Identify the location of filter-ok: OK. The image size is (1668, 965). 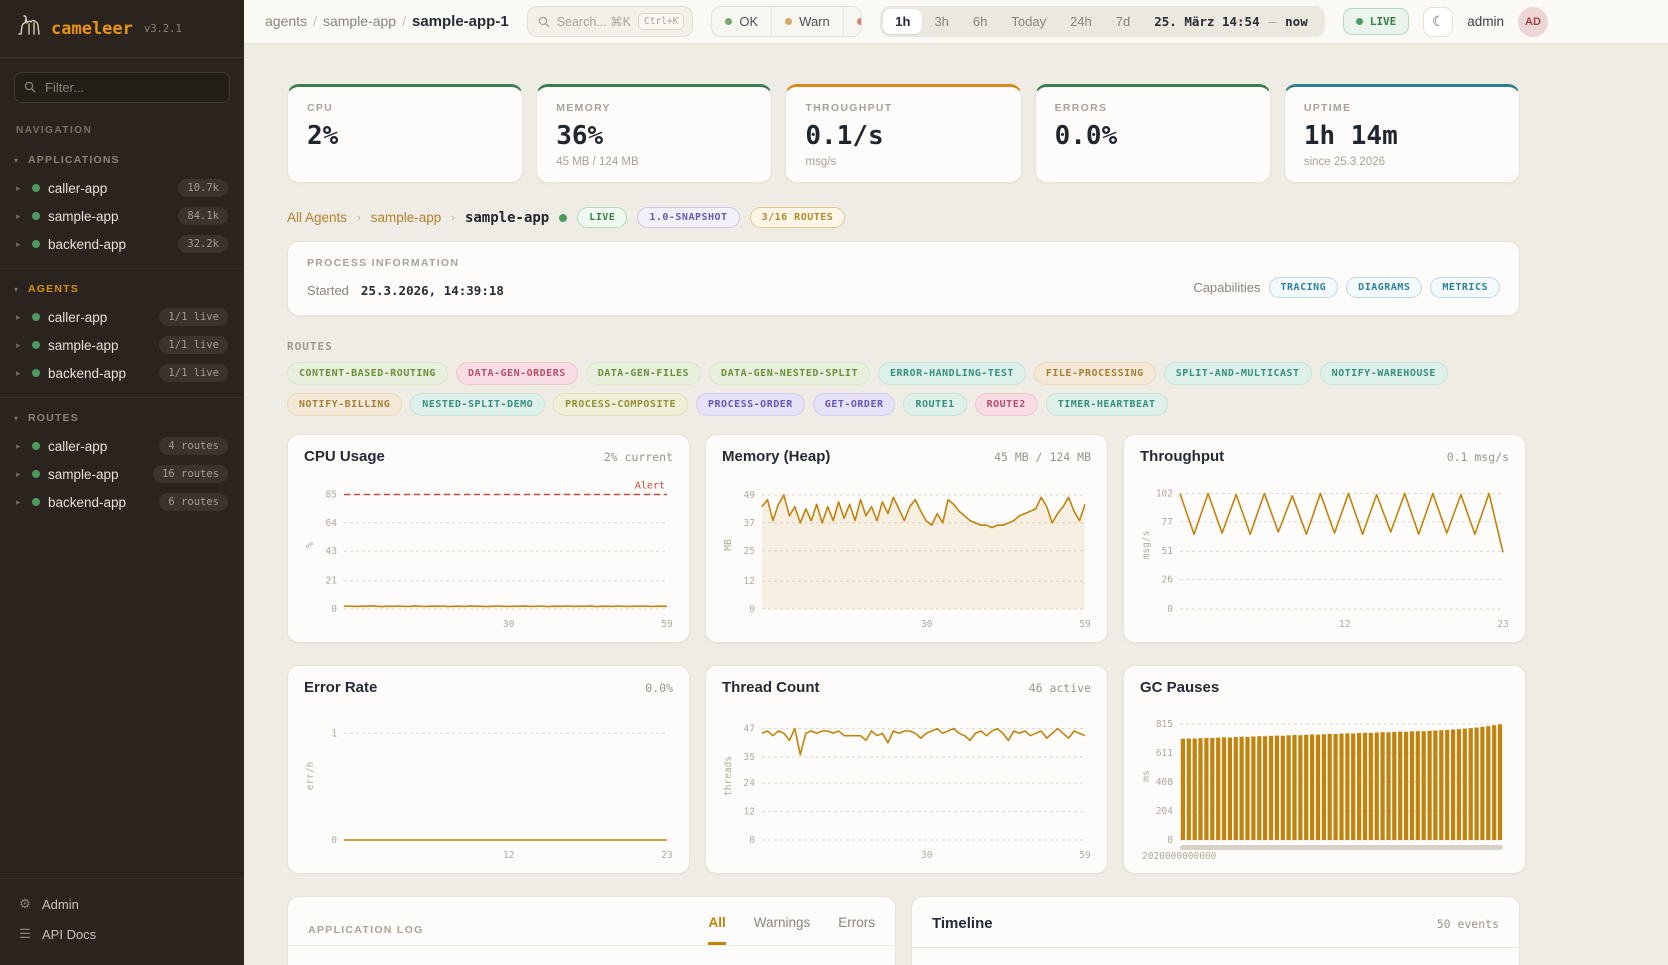
(741, 21).